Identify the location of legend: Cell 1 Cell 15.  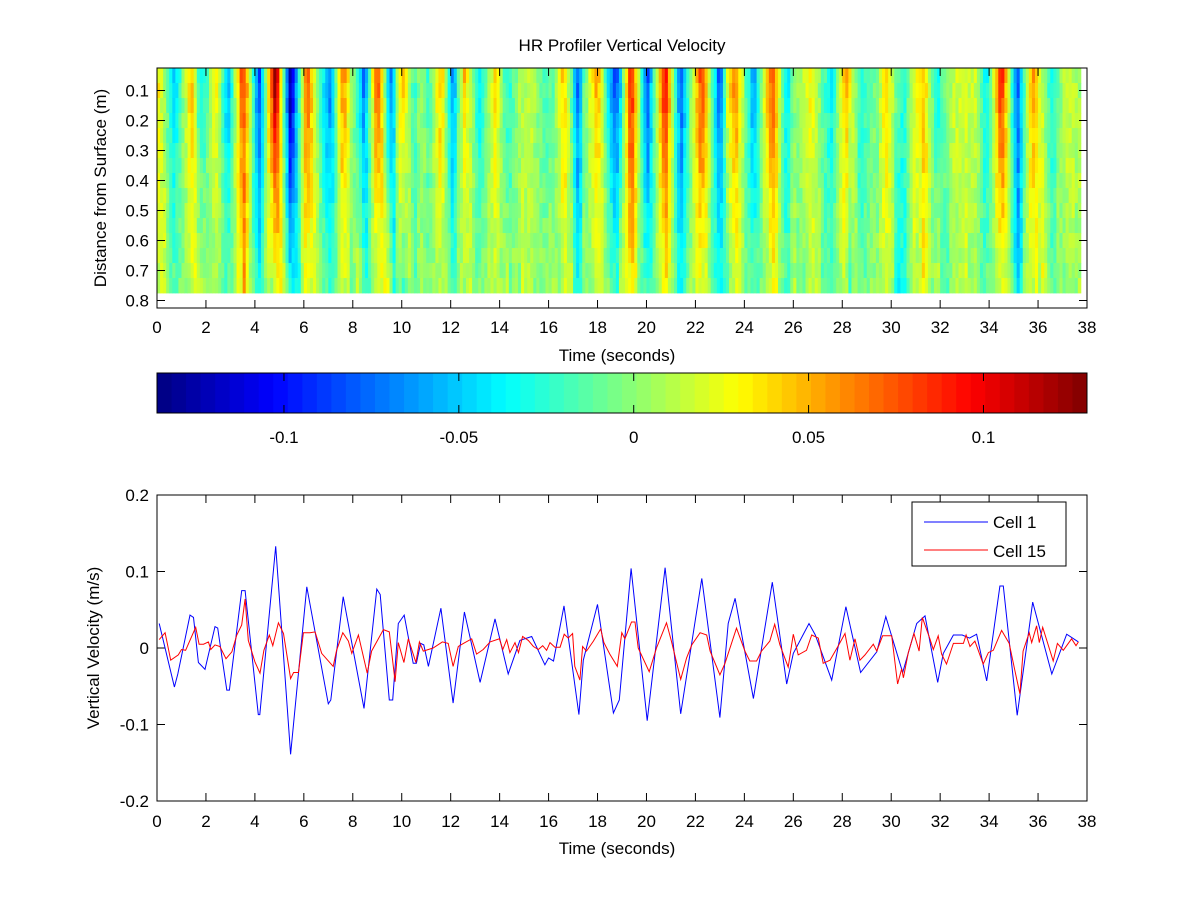
(989, 534).